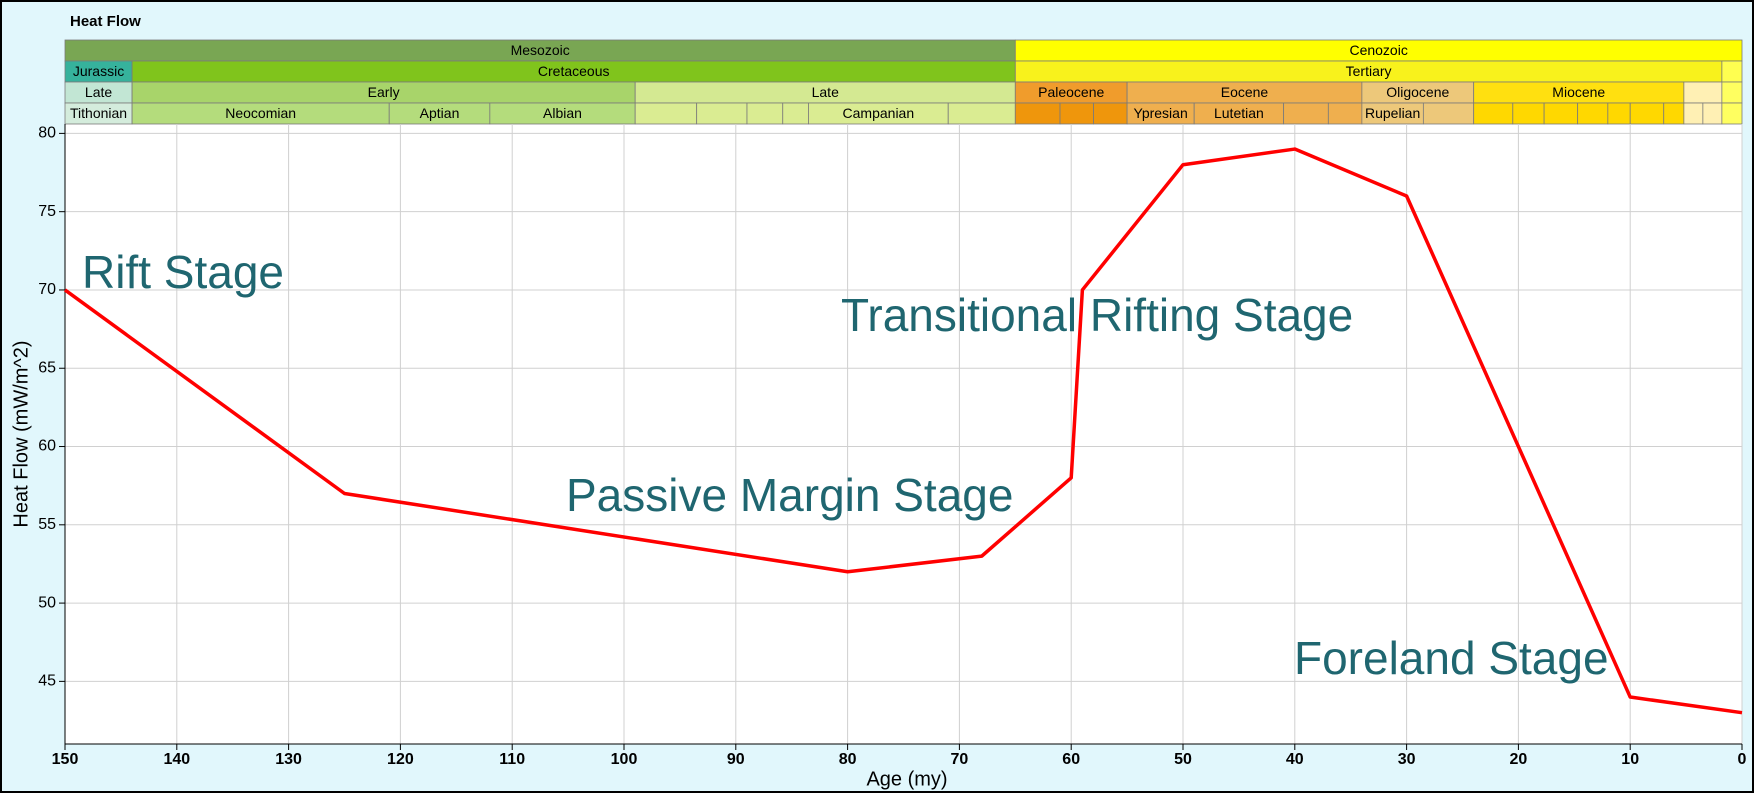  Describe the element at coordinates (848, 759) in the screenshot. I see `x-tick-label: 80` at that location.